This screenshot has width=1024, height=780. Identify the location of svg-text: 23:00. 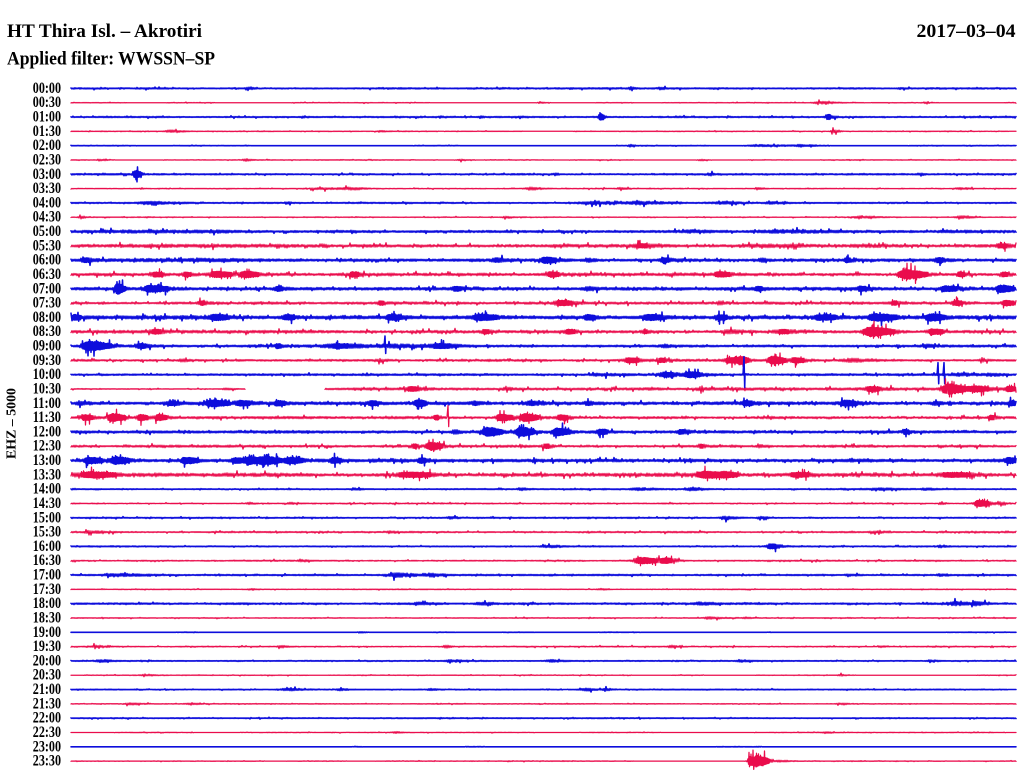
(47, 746).